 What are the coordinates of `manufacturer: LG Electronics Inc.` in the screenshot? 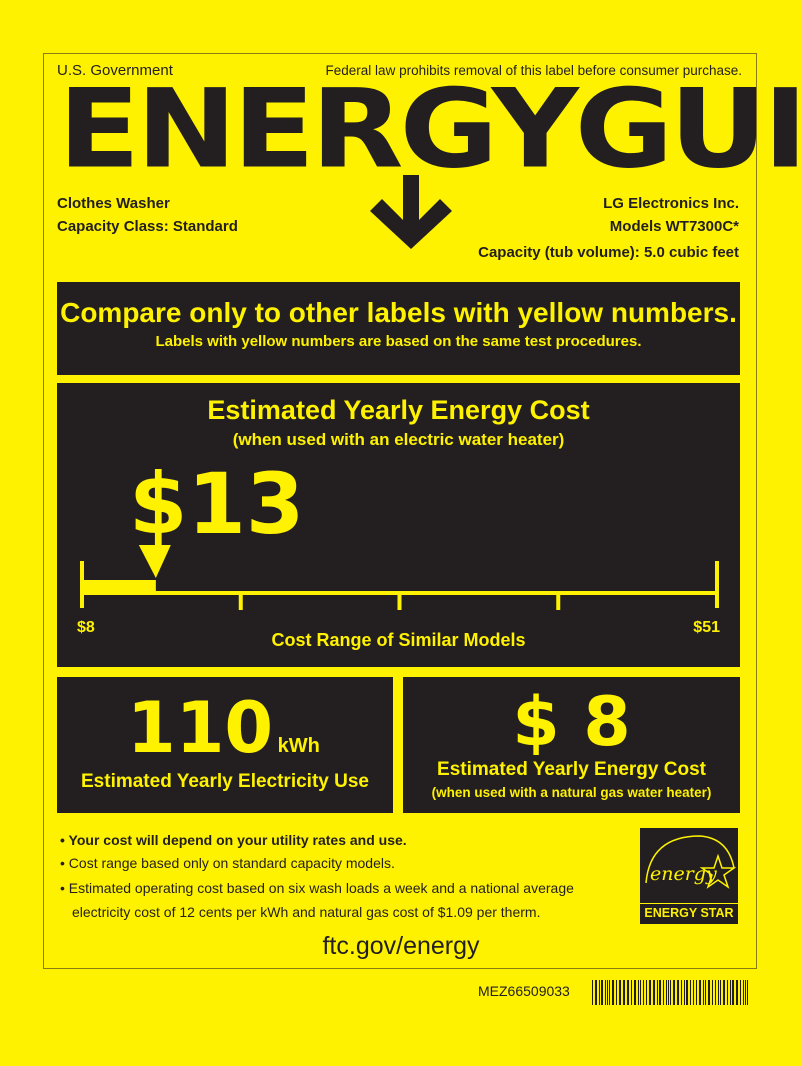 It's located at (671, 203).